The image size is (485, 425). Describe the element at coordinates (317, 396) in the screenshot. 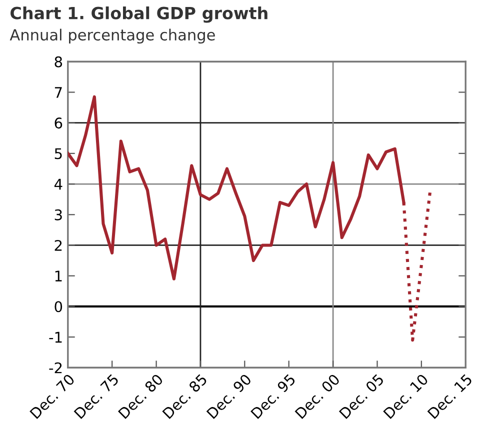

I see `x-tick-label: Dec. 00` at that location.